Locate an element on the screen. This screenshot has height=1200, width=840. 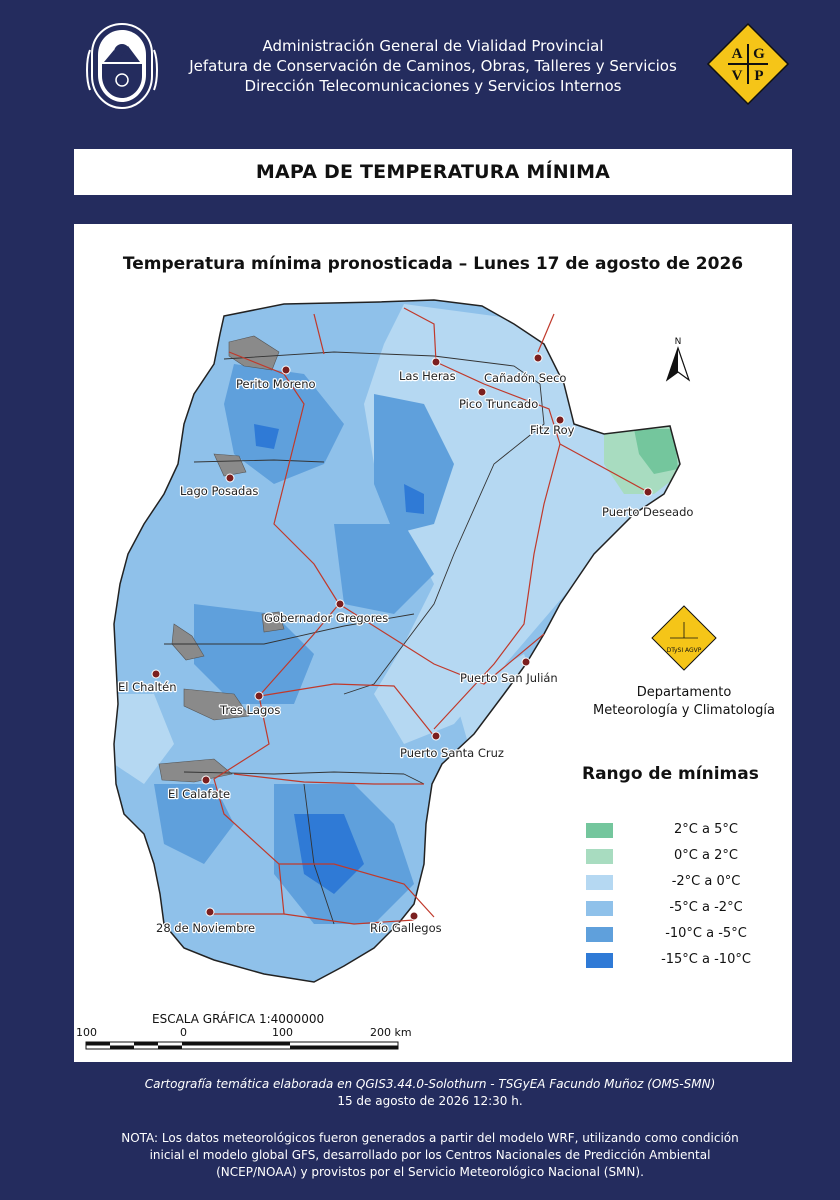
logo-letter-p: P is located at coordinates (758, 76).